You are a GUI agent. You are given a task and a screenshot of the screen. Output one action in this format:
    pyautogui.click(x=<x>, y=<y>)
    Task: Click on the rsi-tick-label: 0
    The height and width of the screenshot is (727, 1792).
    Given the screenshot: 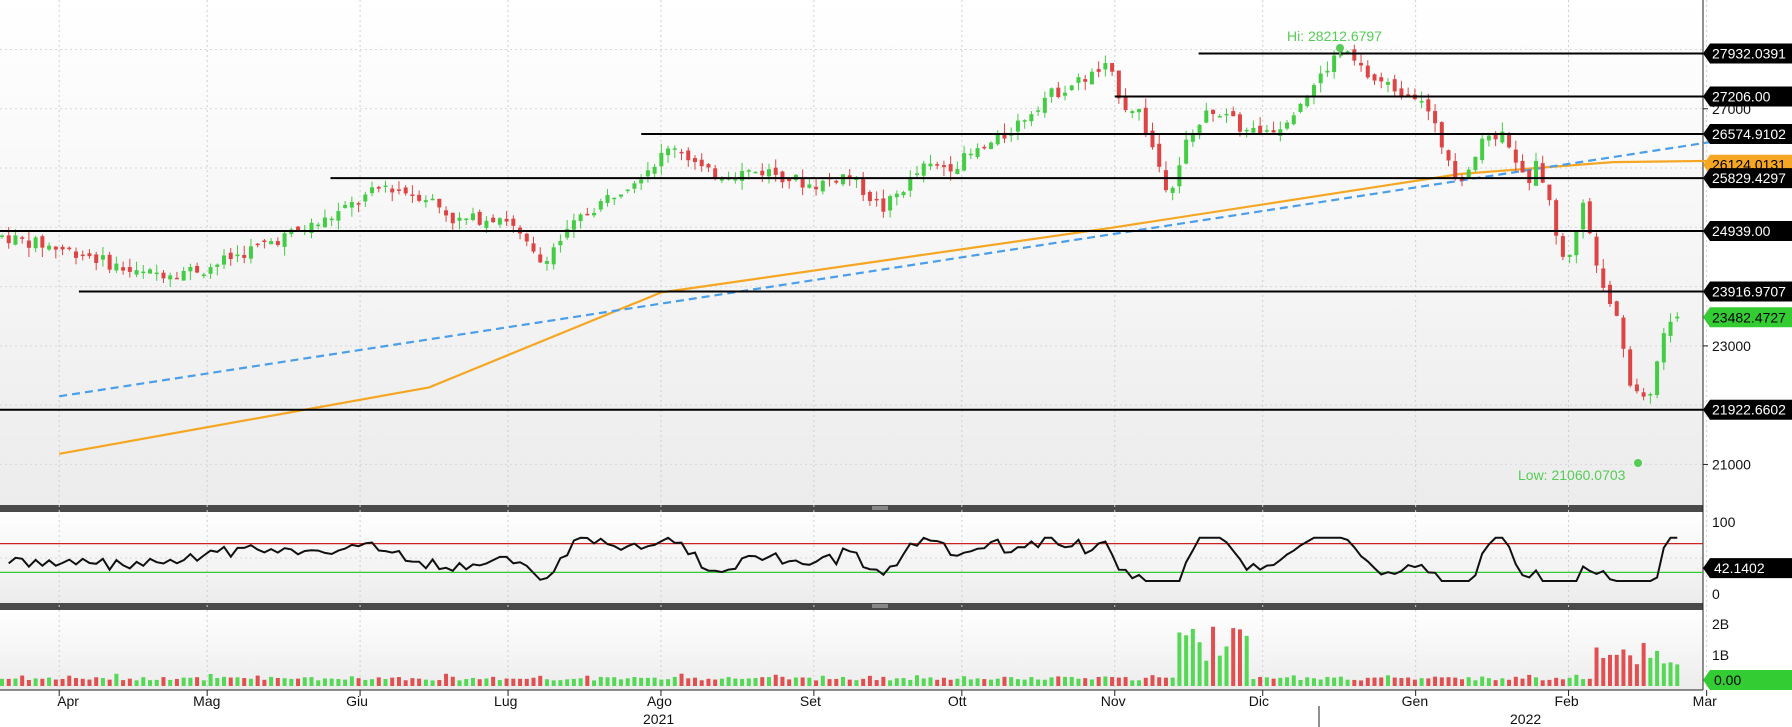 What is the action you would take?
    pyautogui.click(x=1716, y=594)
    